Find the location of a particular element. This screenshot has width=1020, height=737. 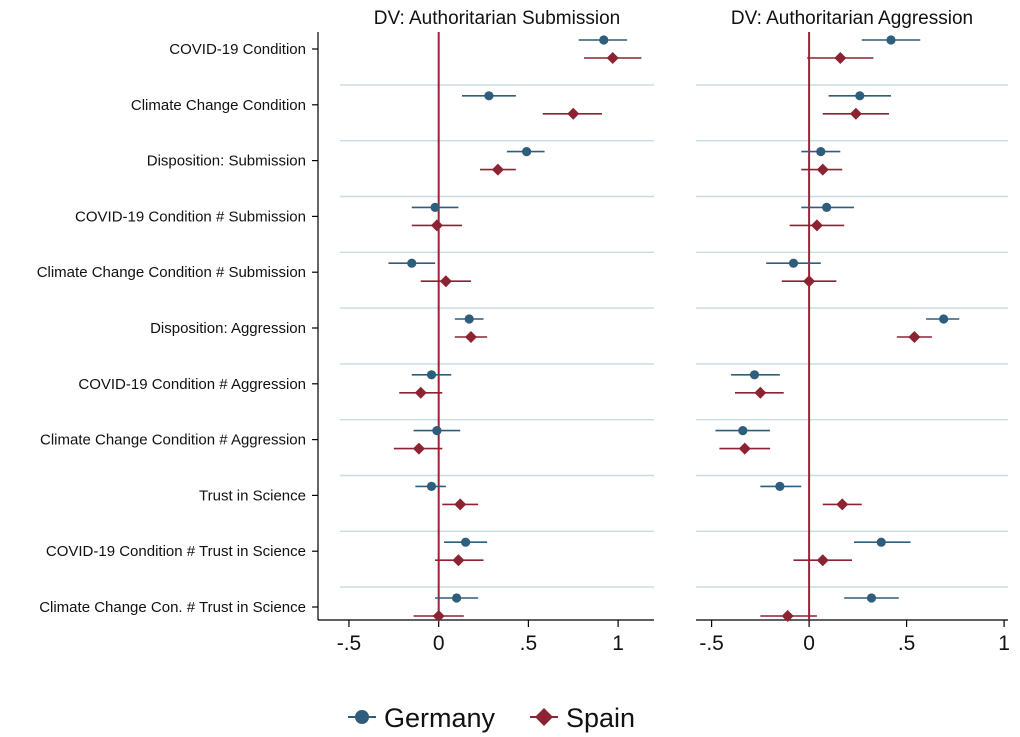

legend-germany-label: Germany is located at coordinates (440, 718).